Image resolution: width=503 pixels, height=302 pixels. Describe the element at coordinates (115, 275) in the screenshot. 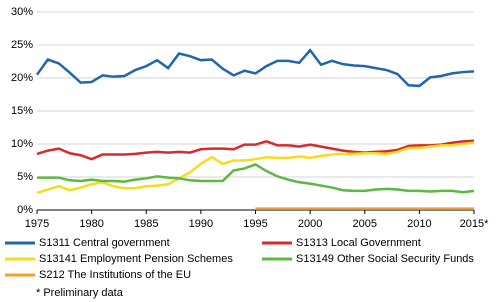

I see `legend-label: S212 The Institutions of the EU` at that location.